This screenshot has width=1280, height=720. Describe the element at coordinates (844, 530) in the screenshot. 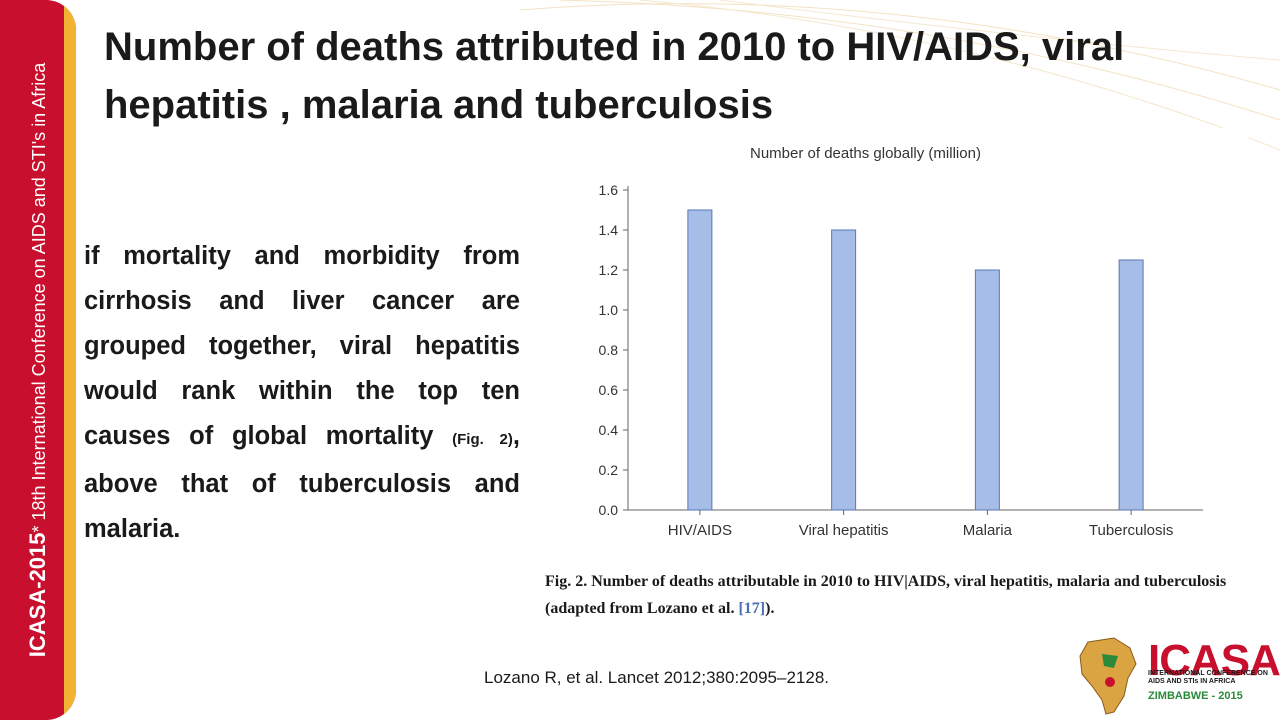

I see `x-tick-label: Viral hepatitis` at that location.